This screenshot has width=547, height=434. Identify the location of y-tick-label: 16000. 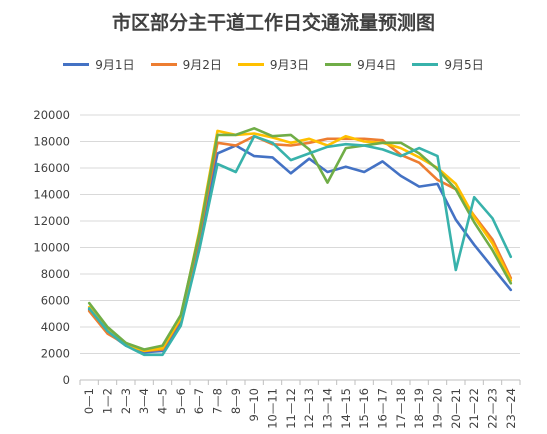
(51, 168).